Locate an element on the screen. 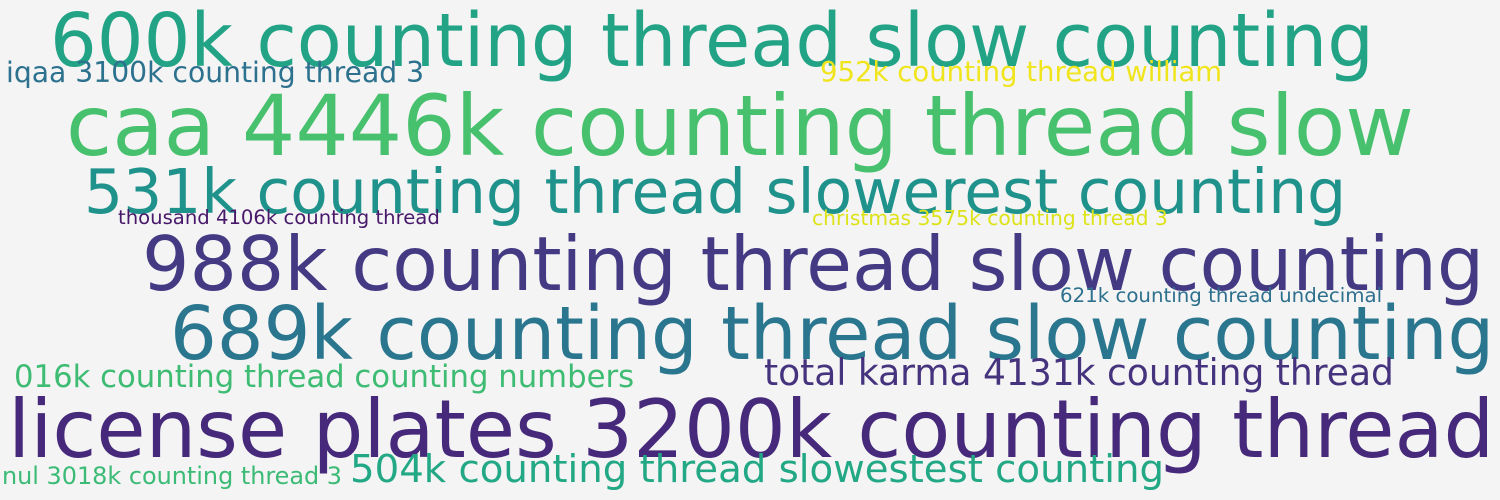 Image resolution: width=1500 pixels, height=500 pixels. cloud-word: nul 3018k counting thread 3 is located at coordinates (172, 476).